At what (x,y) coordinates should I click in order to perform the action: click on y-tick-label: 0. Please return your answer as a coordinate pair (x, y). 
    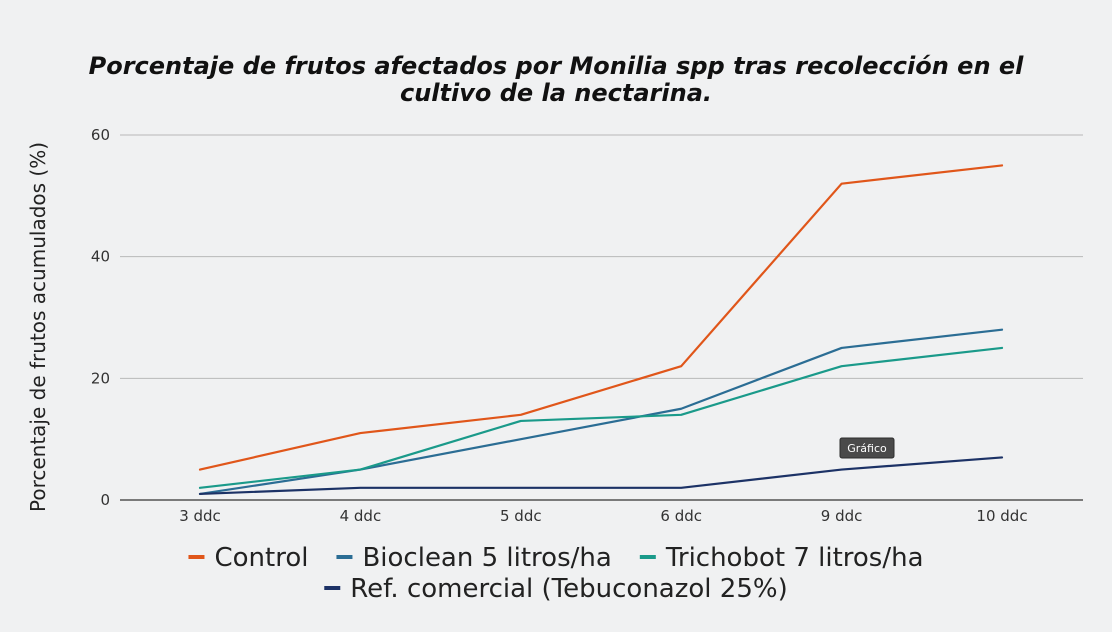
    Looking at the image, I should click on (105, 500).